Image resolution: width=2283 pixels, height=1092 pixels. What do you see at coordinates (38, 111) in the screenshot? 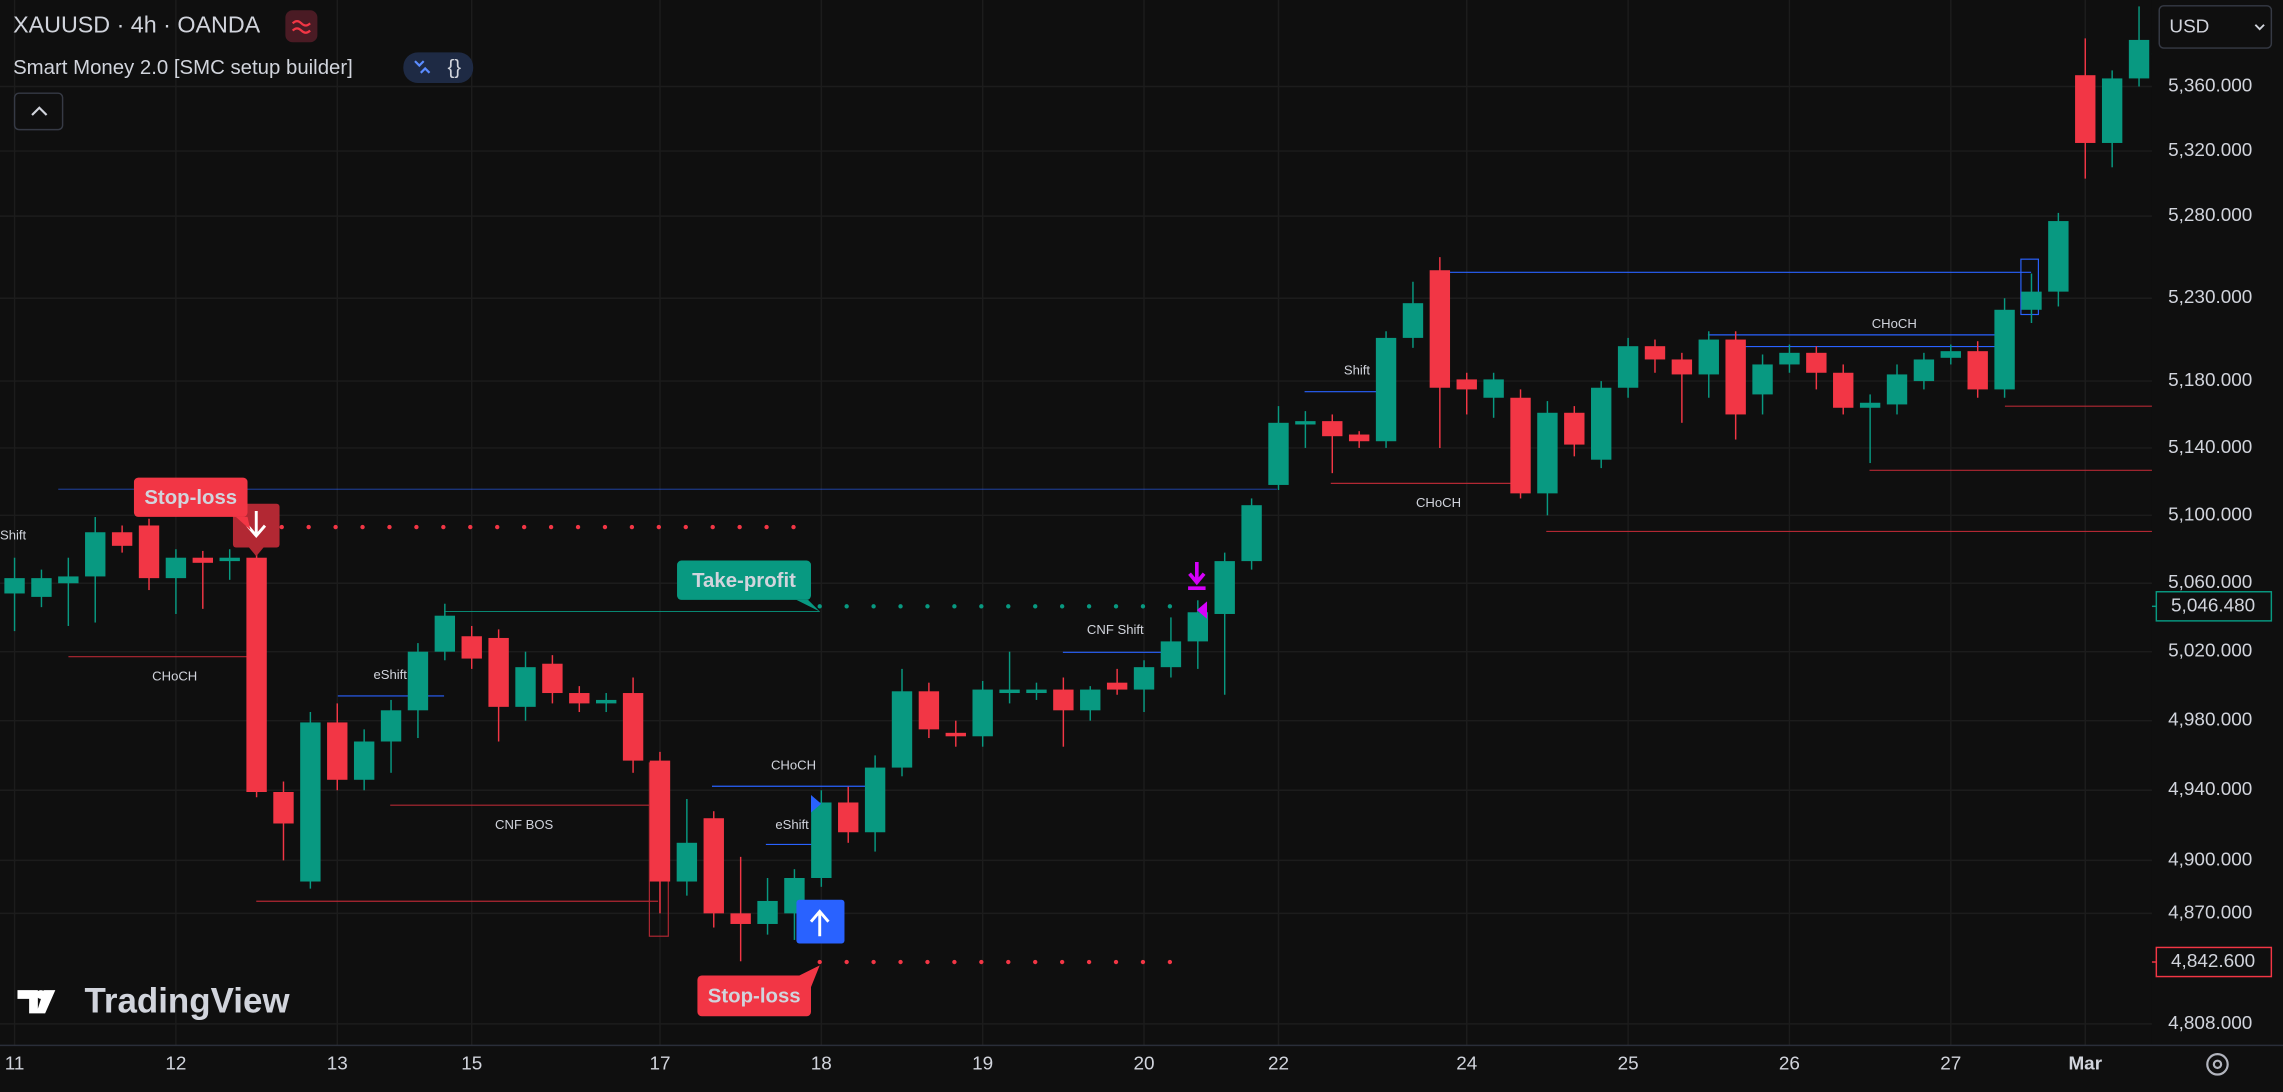
I see `collapse-button` at bounding box center [38, 111].